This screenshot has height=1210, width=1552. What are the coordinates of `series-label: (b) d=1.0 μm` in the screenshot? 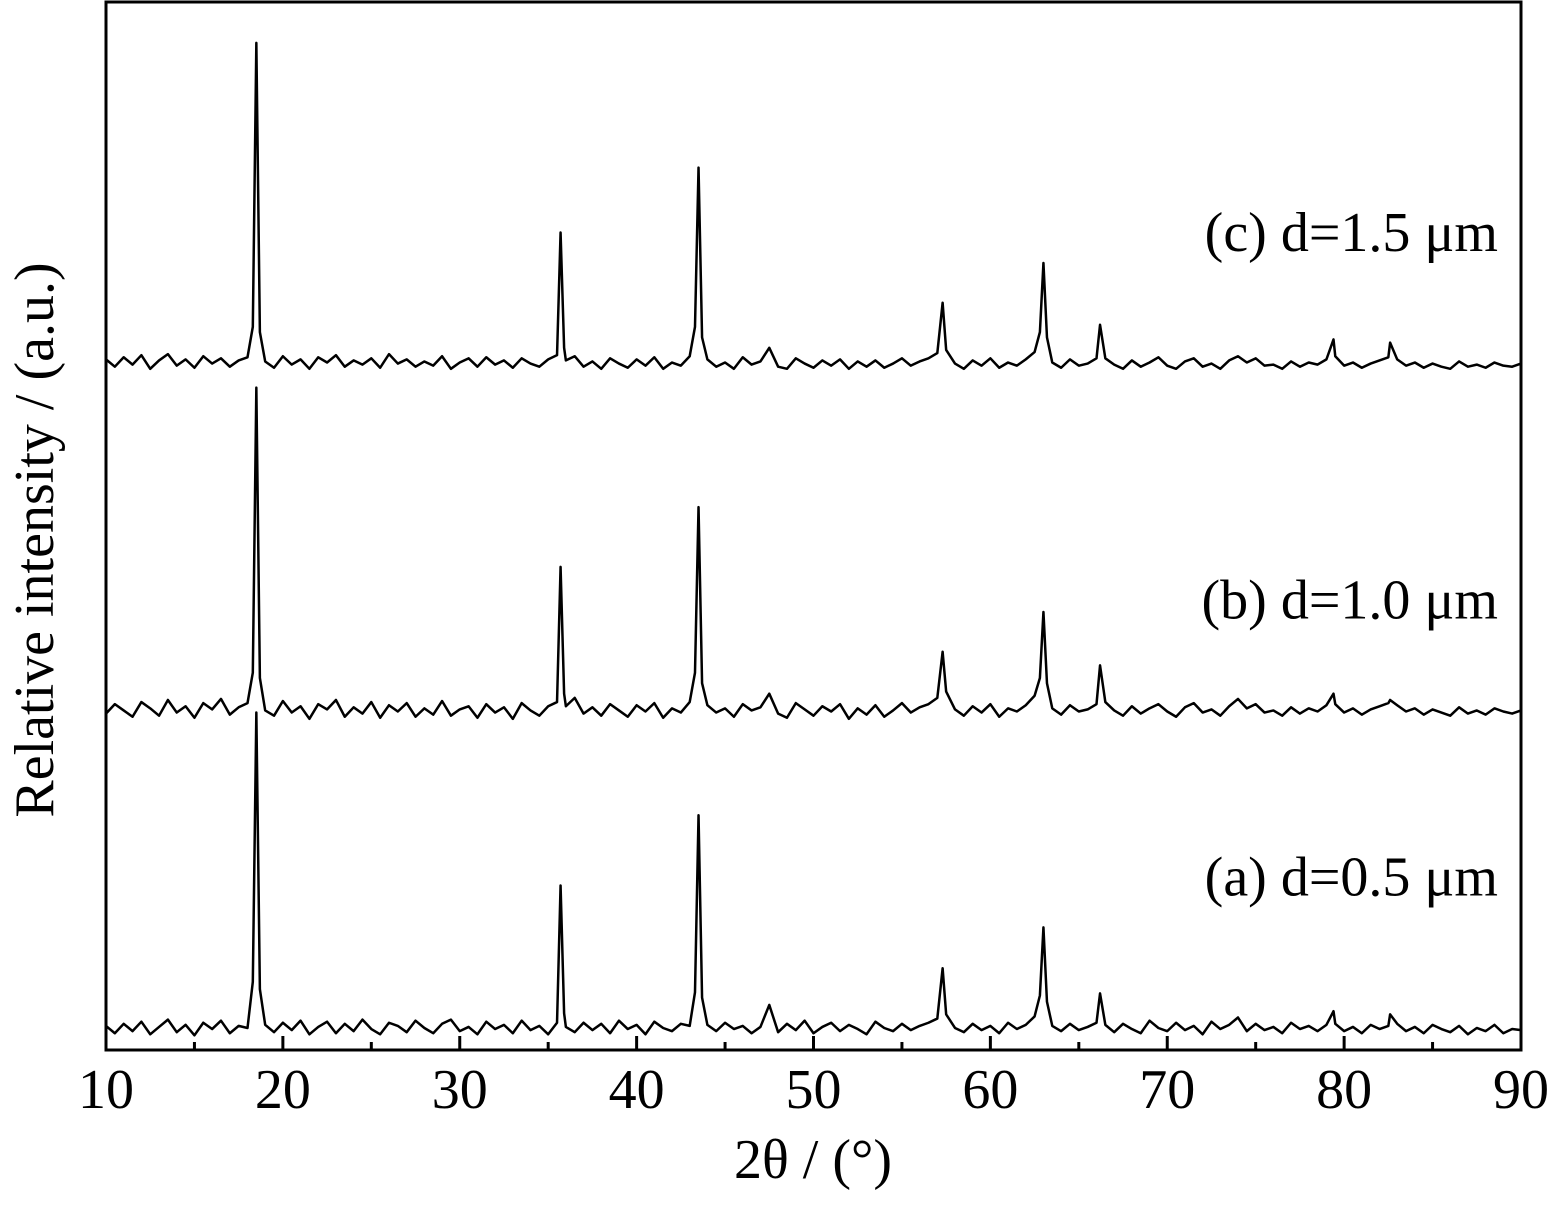 It's located at (1350, 600).